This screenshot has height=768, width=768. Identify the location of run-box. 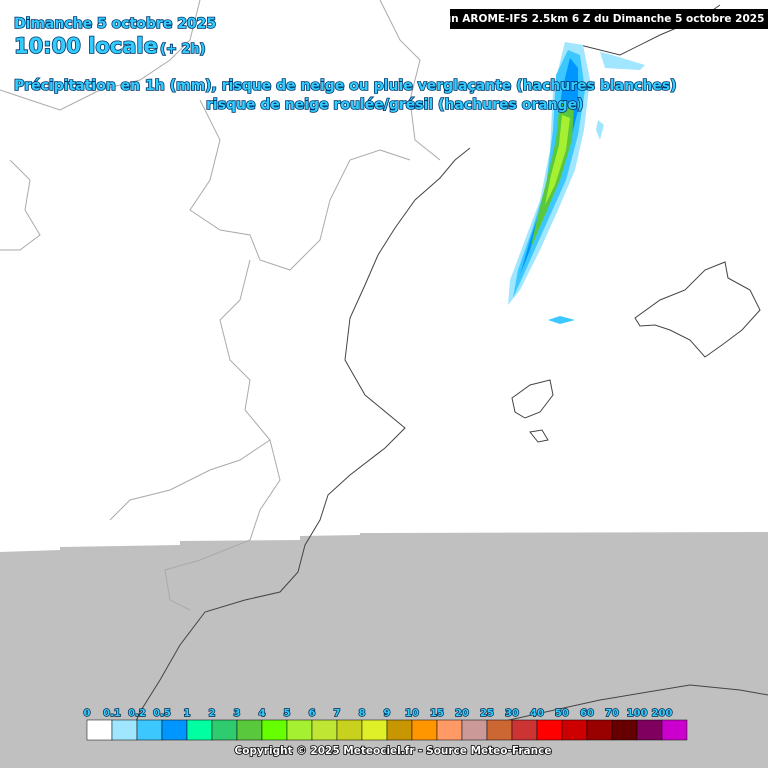
(609, 19).